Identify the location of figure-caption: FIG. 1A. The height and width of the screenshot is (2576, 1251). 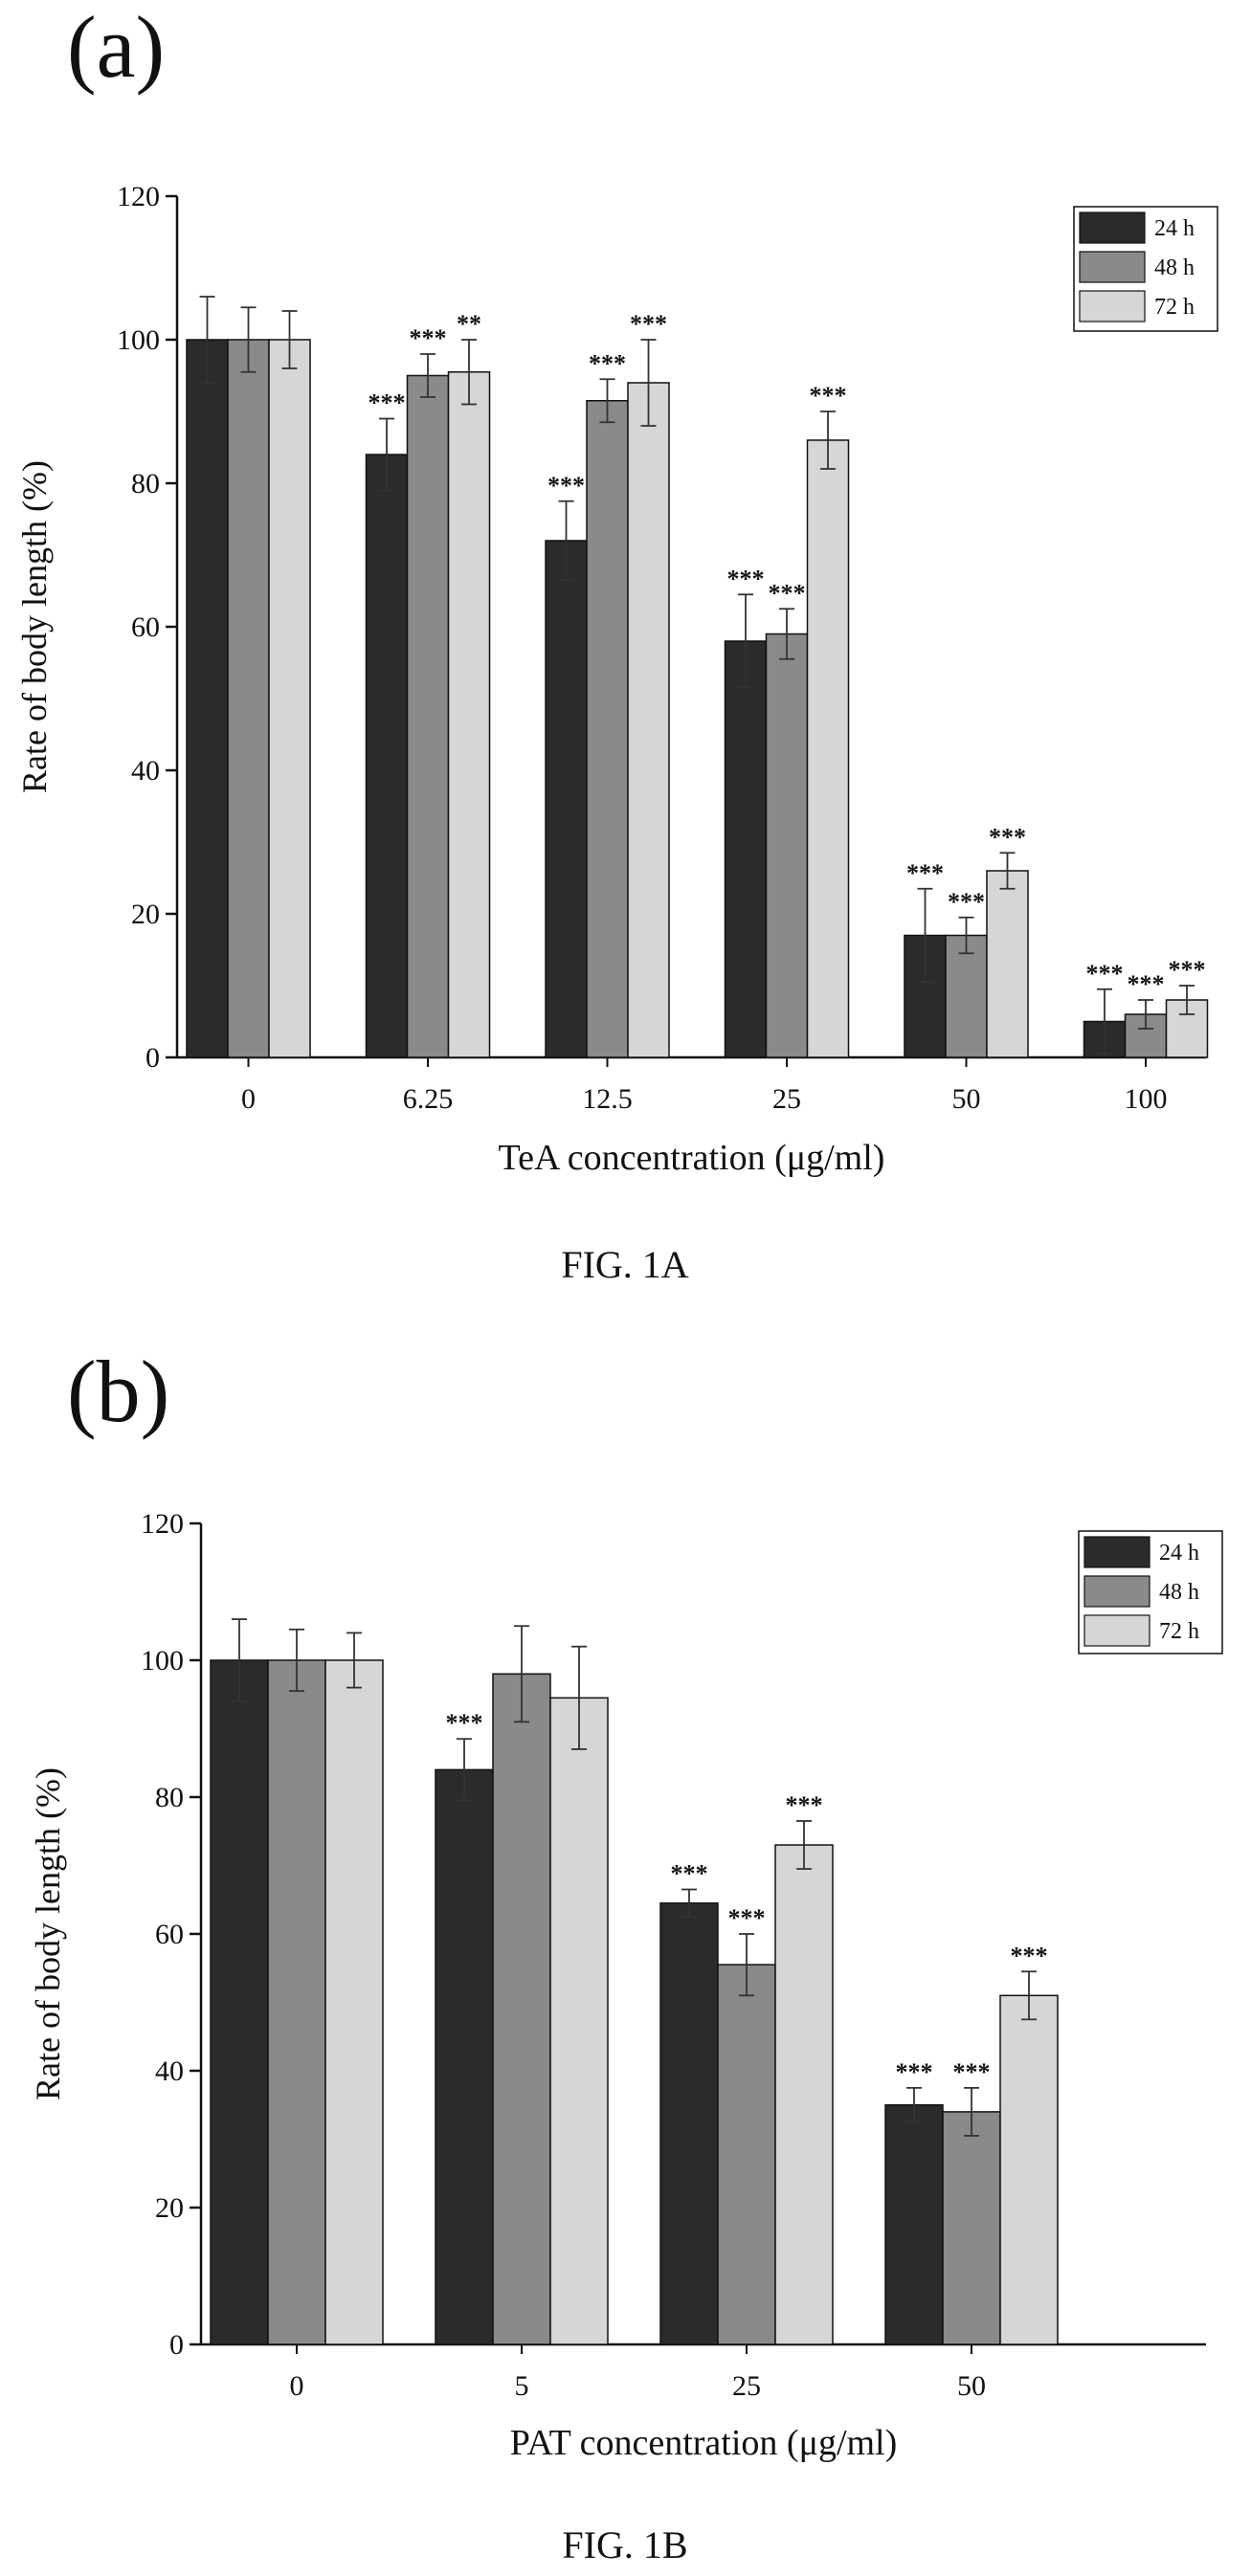
(625, 1264).